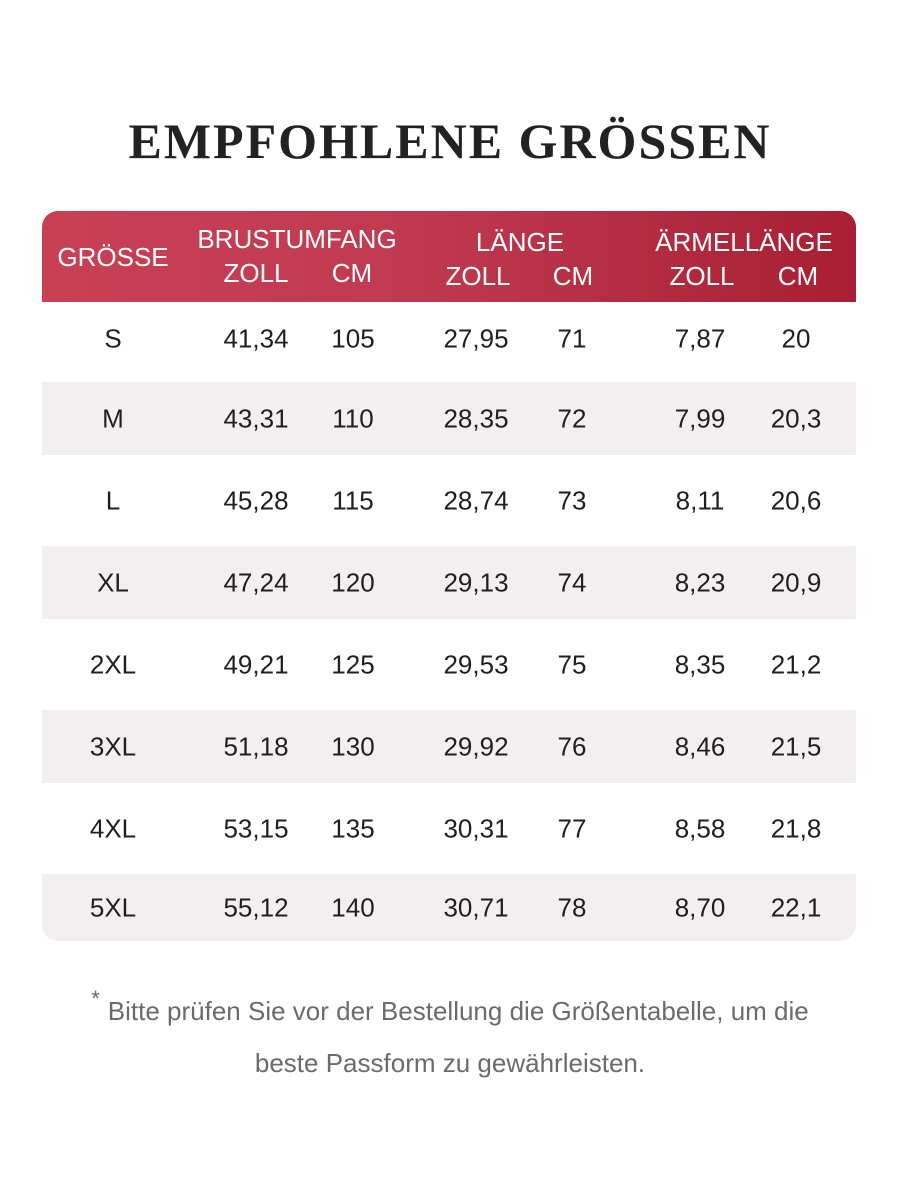 The image size is (900, 1200). What do you see at coordinates (796, 828) in the screenshot?
I see `cell-sleeve-cm: 21,8` at bounding box center [796, 828].